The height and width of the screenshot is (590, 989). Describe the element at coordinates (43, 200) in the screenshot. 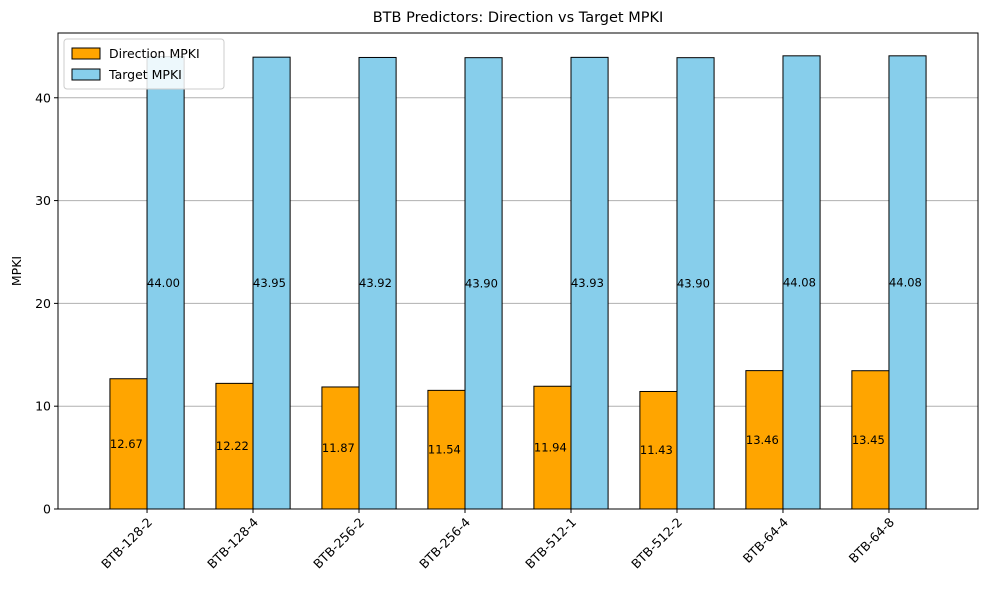

I see `y-tick-label: 30` at that location.